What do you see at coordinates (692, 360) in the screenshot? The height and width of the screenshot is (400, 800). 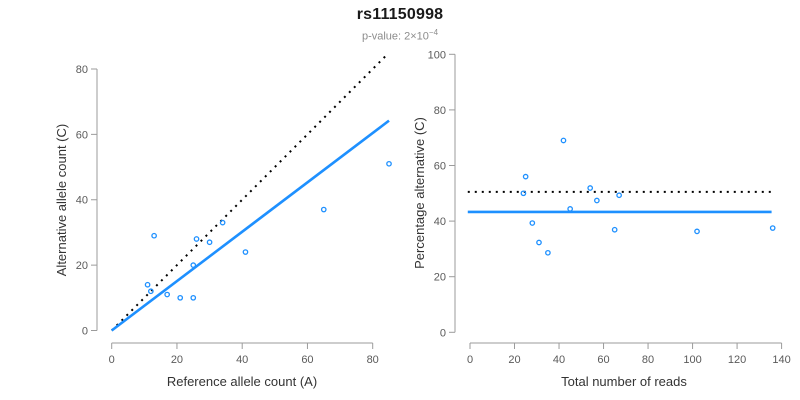 I see `x-tick-label: 100` at bounding box center [692, 360].